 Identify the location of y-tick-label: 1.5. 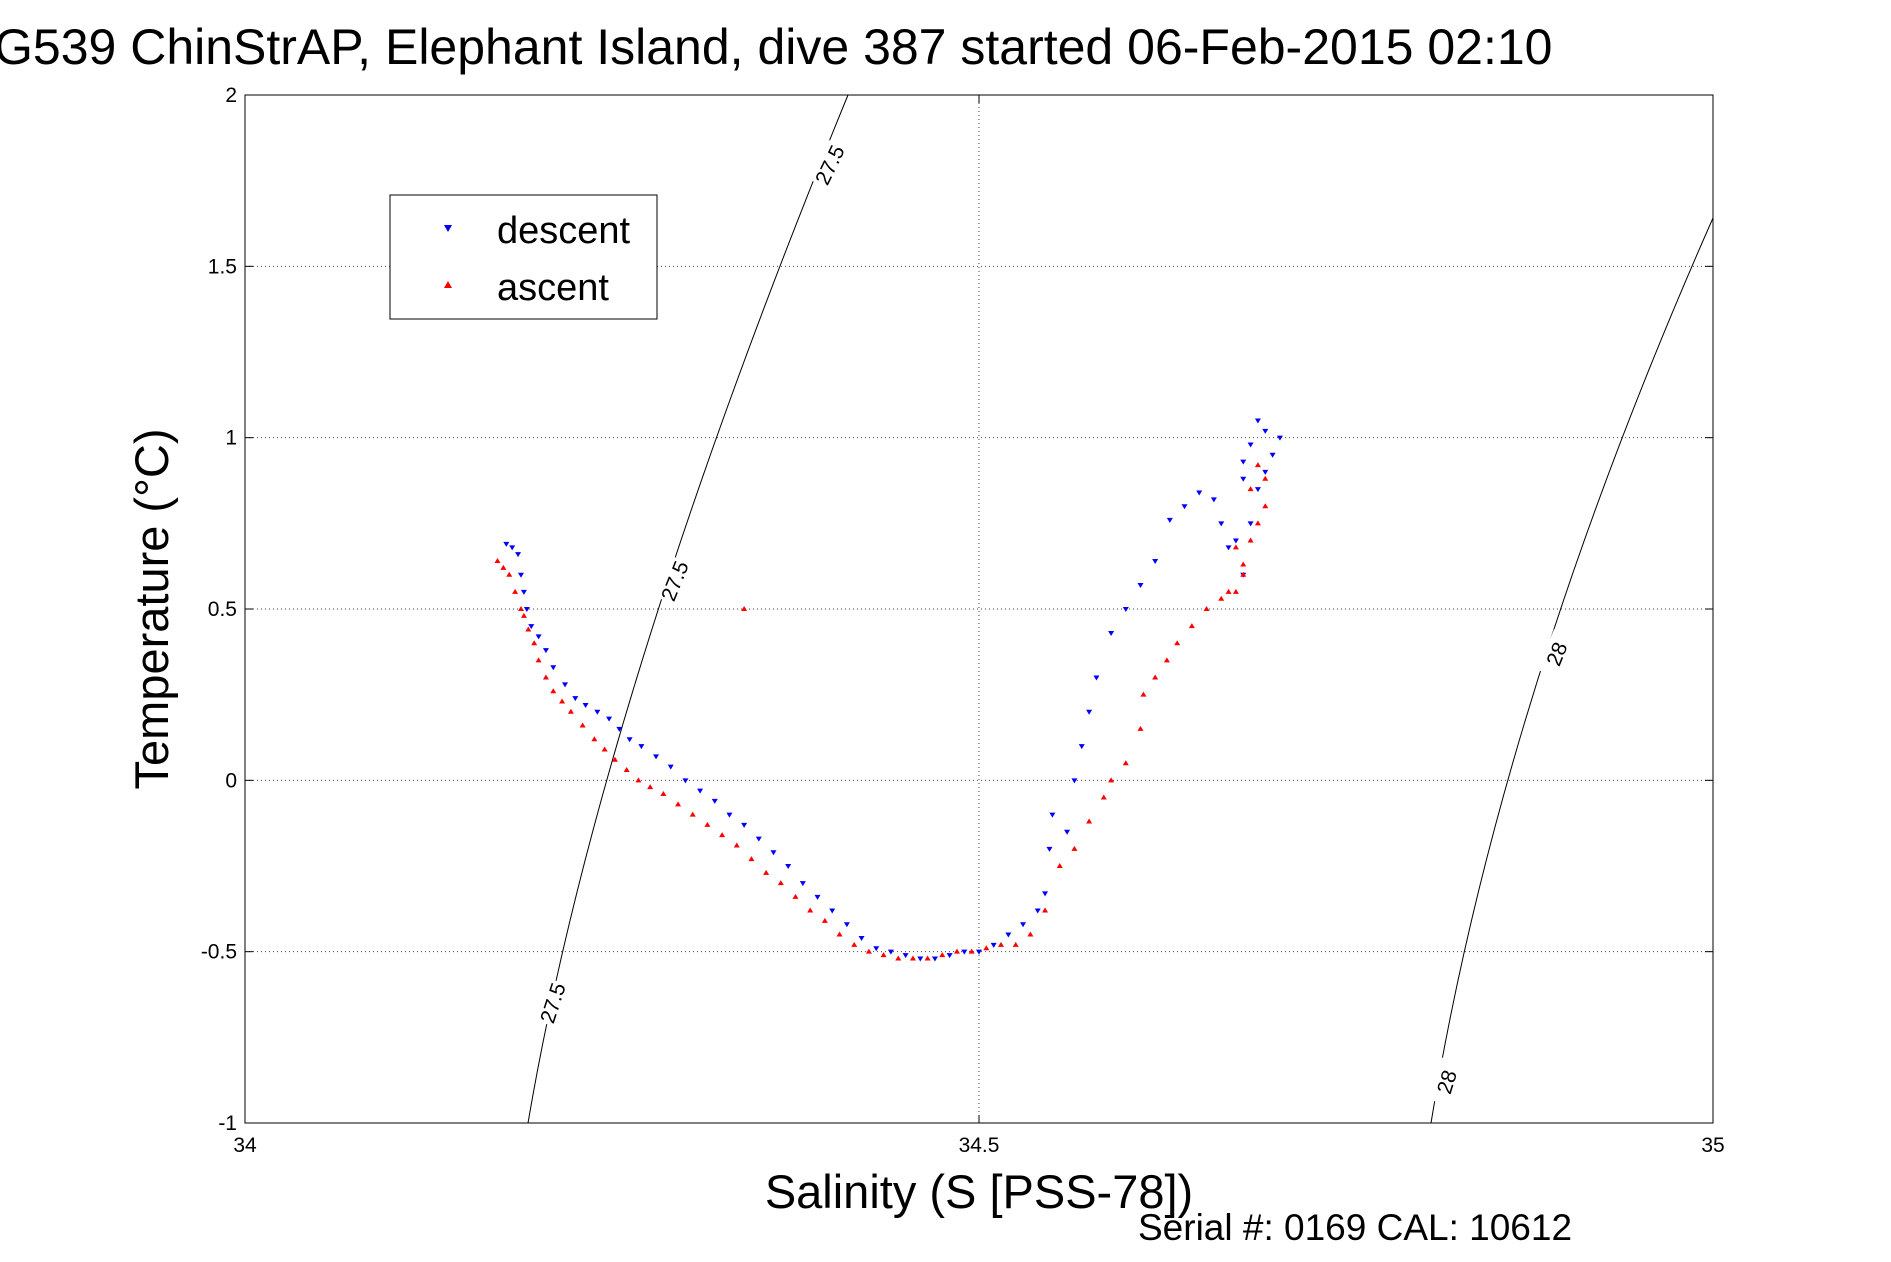
(222, 266).